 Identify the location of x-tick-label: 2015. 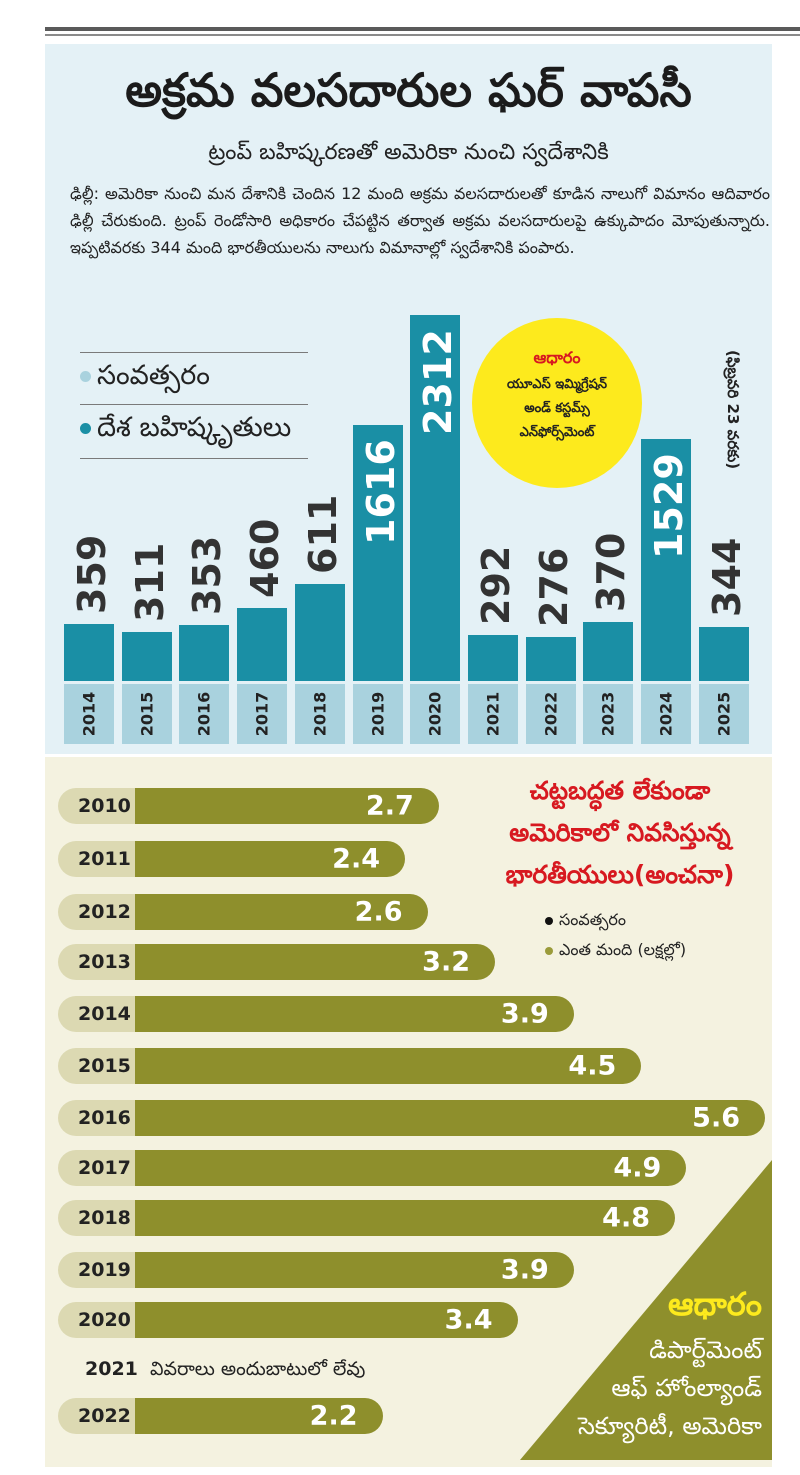
(146, 714).